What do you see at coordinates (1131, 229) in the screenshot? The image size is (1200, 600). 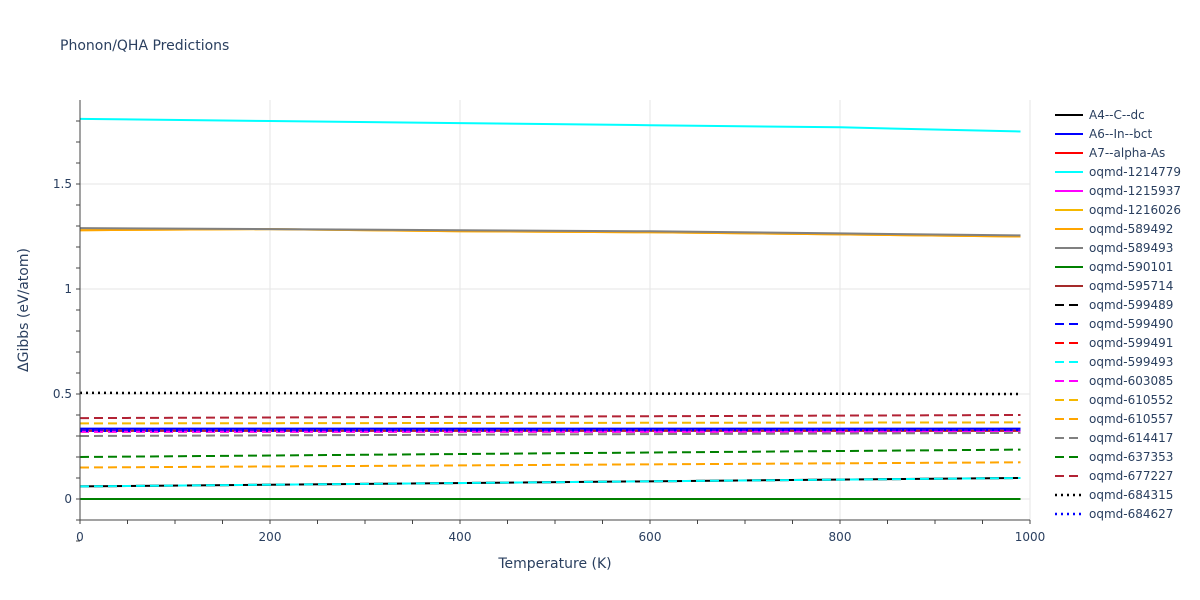 I see `legend-label: oqmd-589492` at bounding box center [1131, 229].